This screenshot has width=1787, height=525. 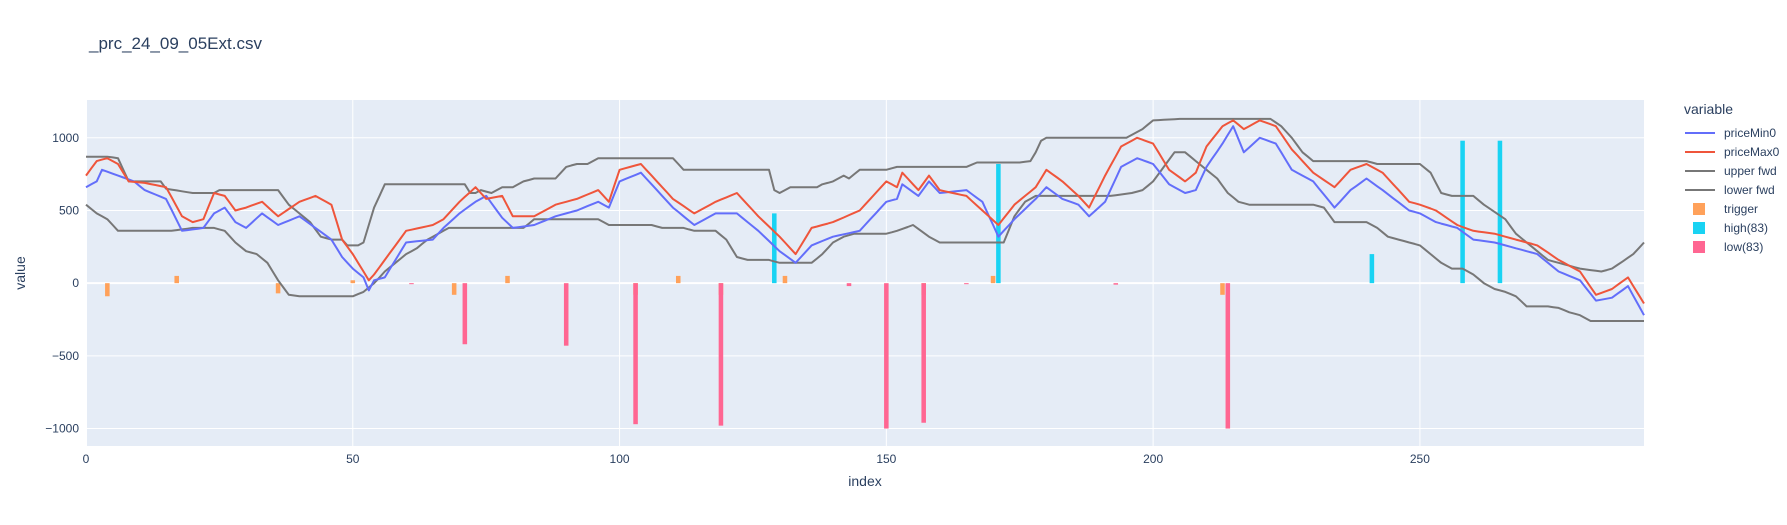 I want to click on legend-title: variable, so click(x=1708, y=109).